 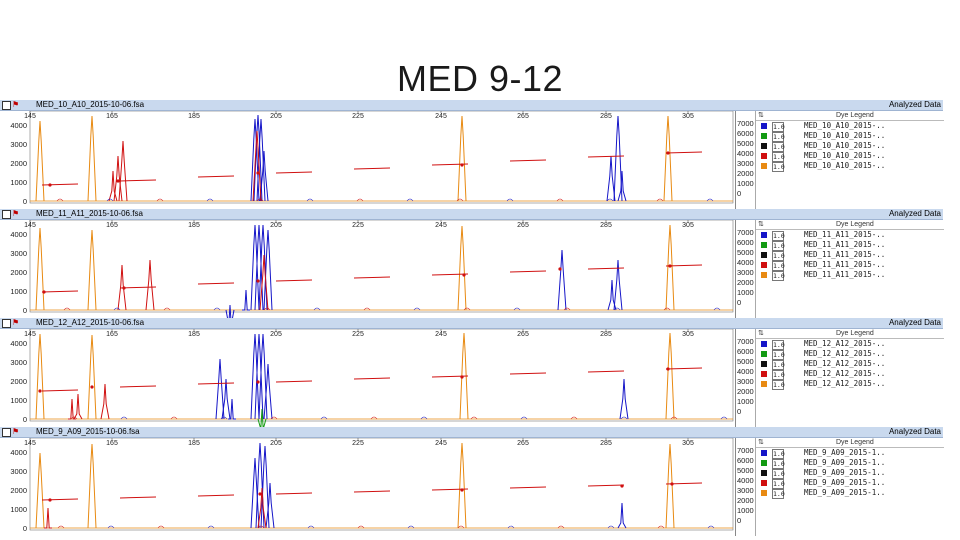 What do you see at coordinates (89, 213) in the screenshot?
I see `sample-filename: MED_11_A11_2015-10-06.fsa` at bounding box center [89, 213].